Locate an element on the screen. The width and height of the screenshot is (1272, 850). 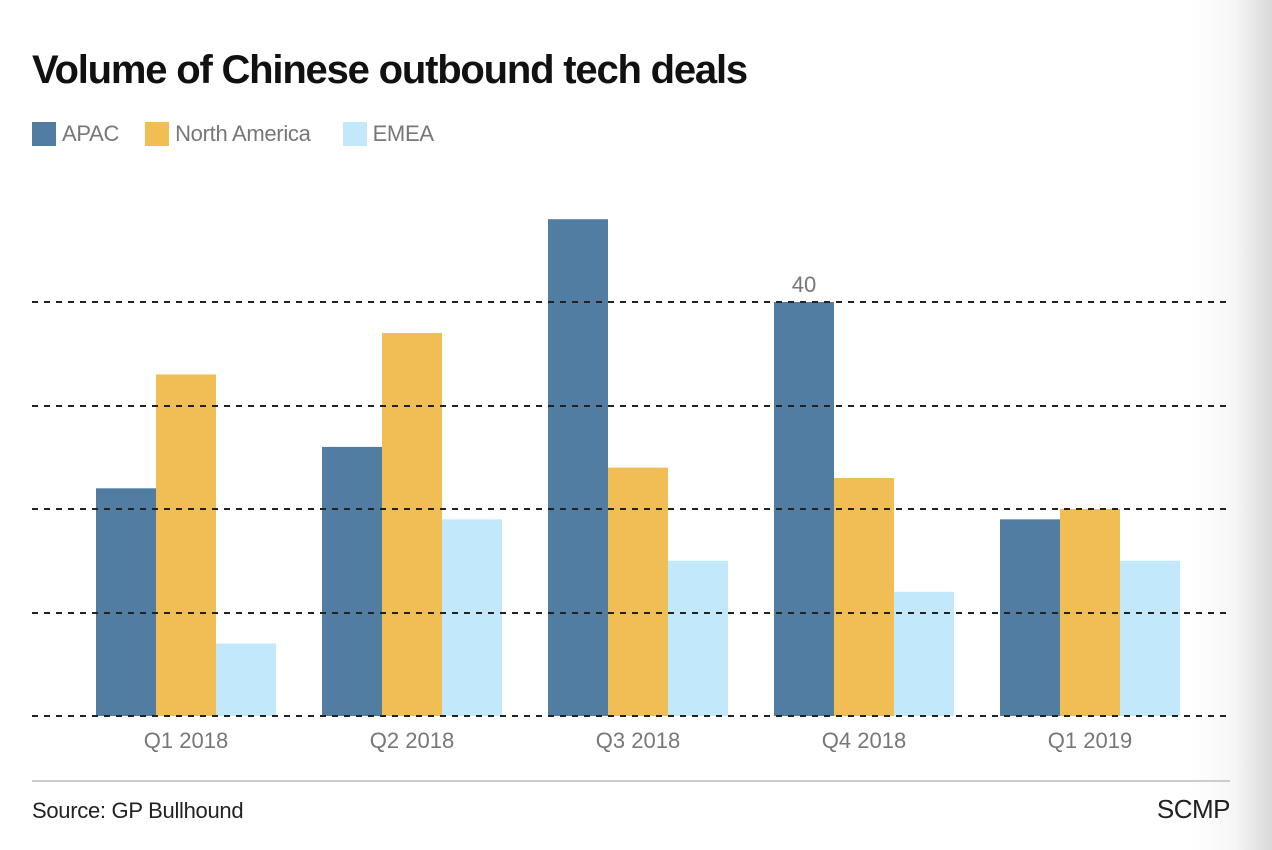
legend-swatch-apac is located at coordinates (44, 134).